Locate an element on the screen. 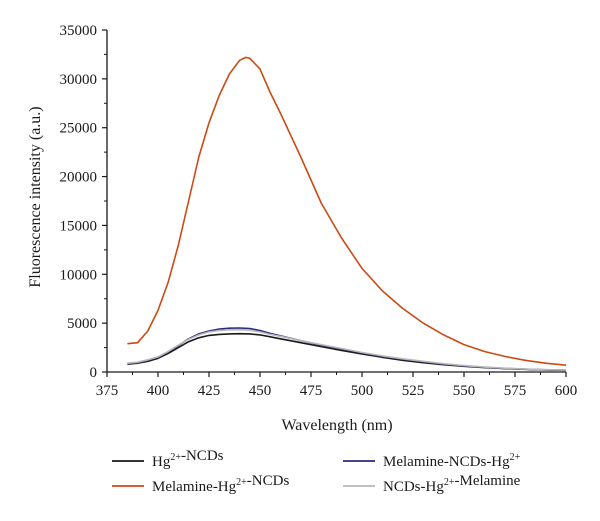  x-tick-label: 575 is located at coordinates (515, 391).